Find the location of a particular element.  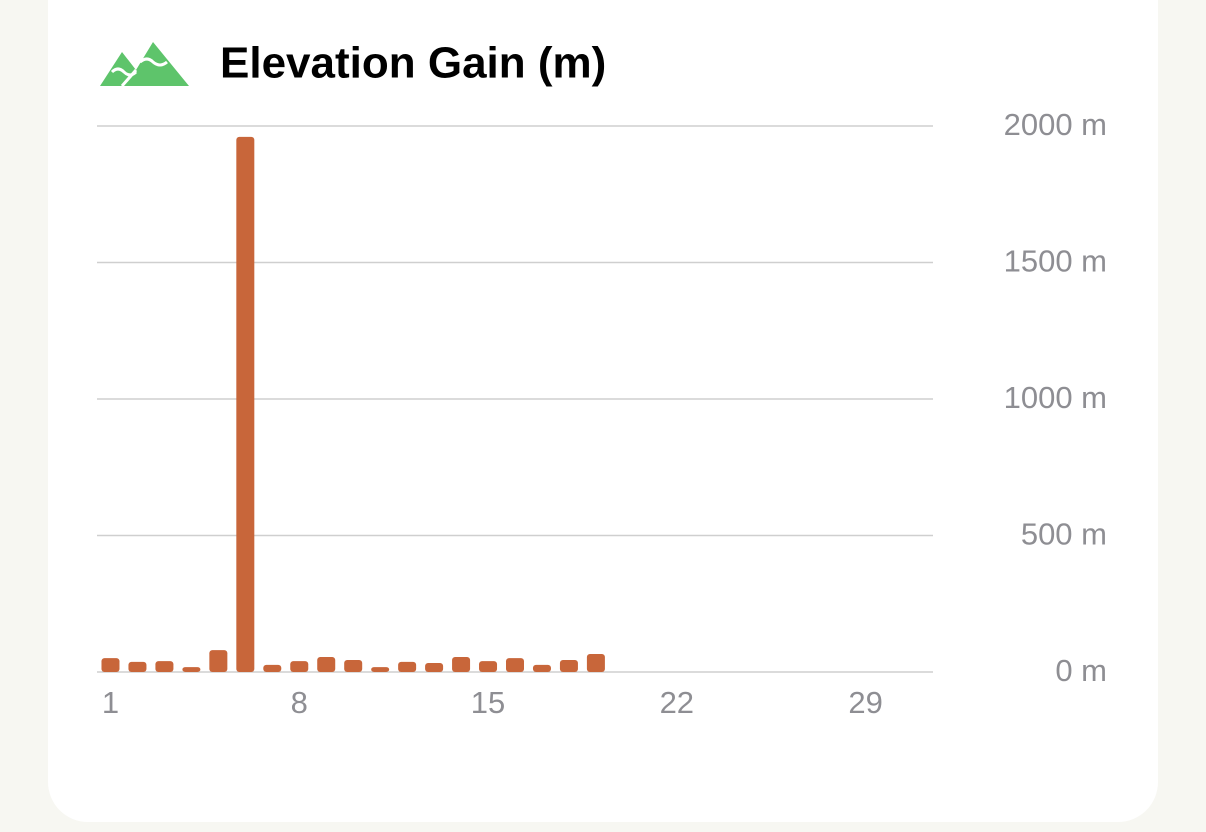

x-tick-label: 15 is located at coordinates (488, 702).